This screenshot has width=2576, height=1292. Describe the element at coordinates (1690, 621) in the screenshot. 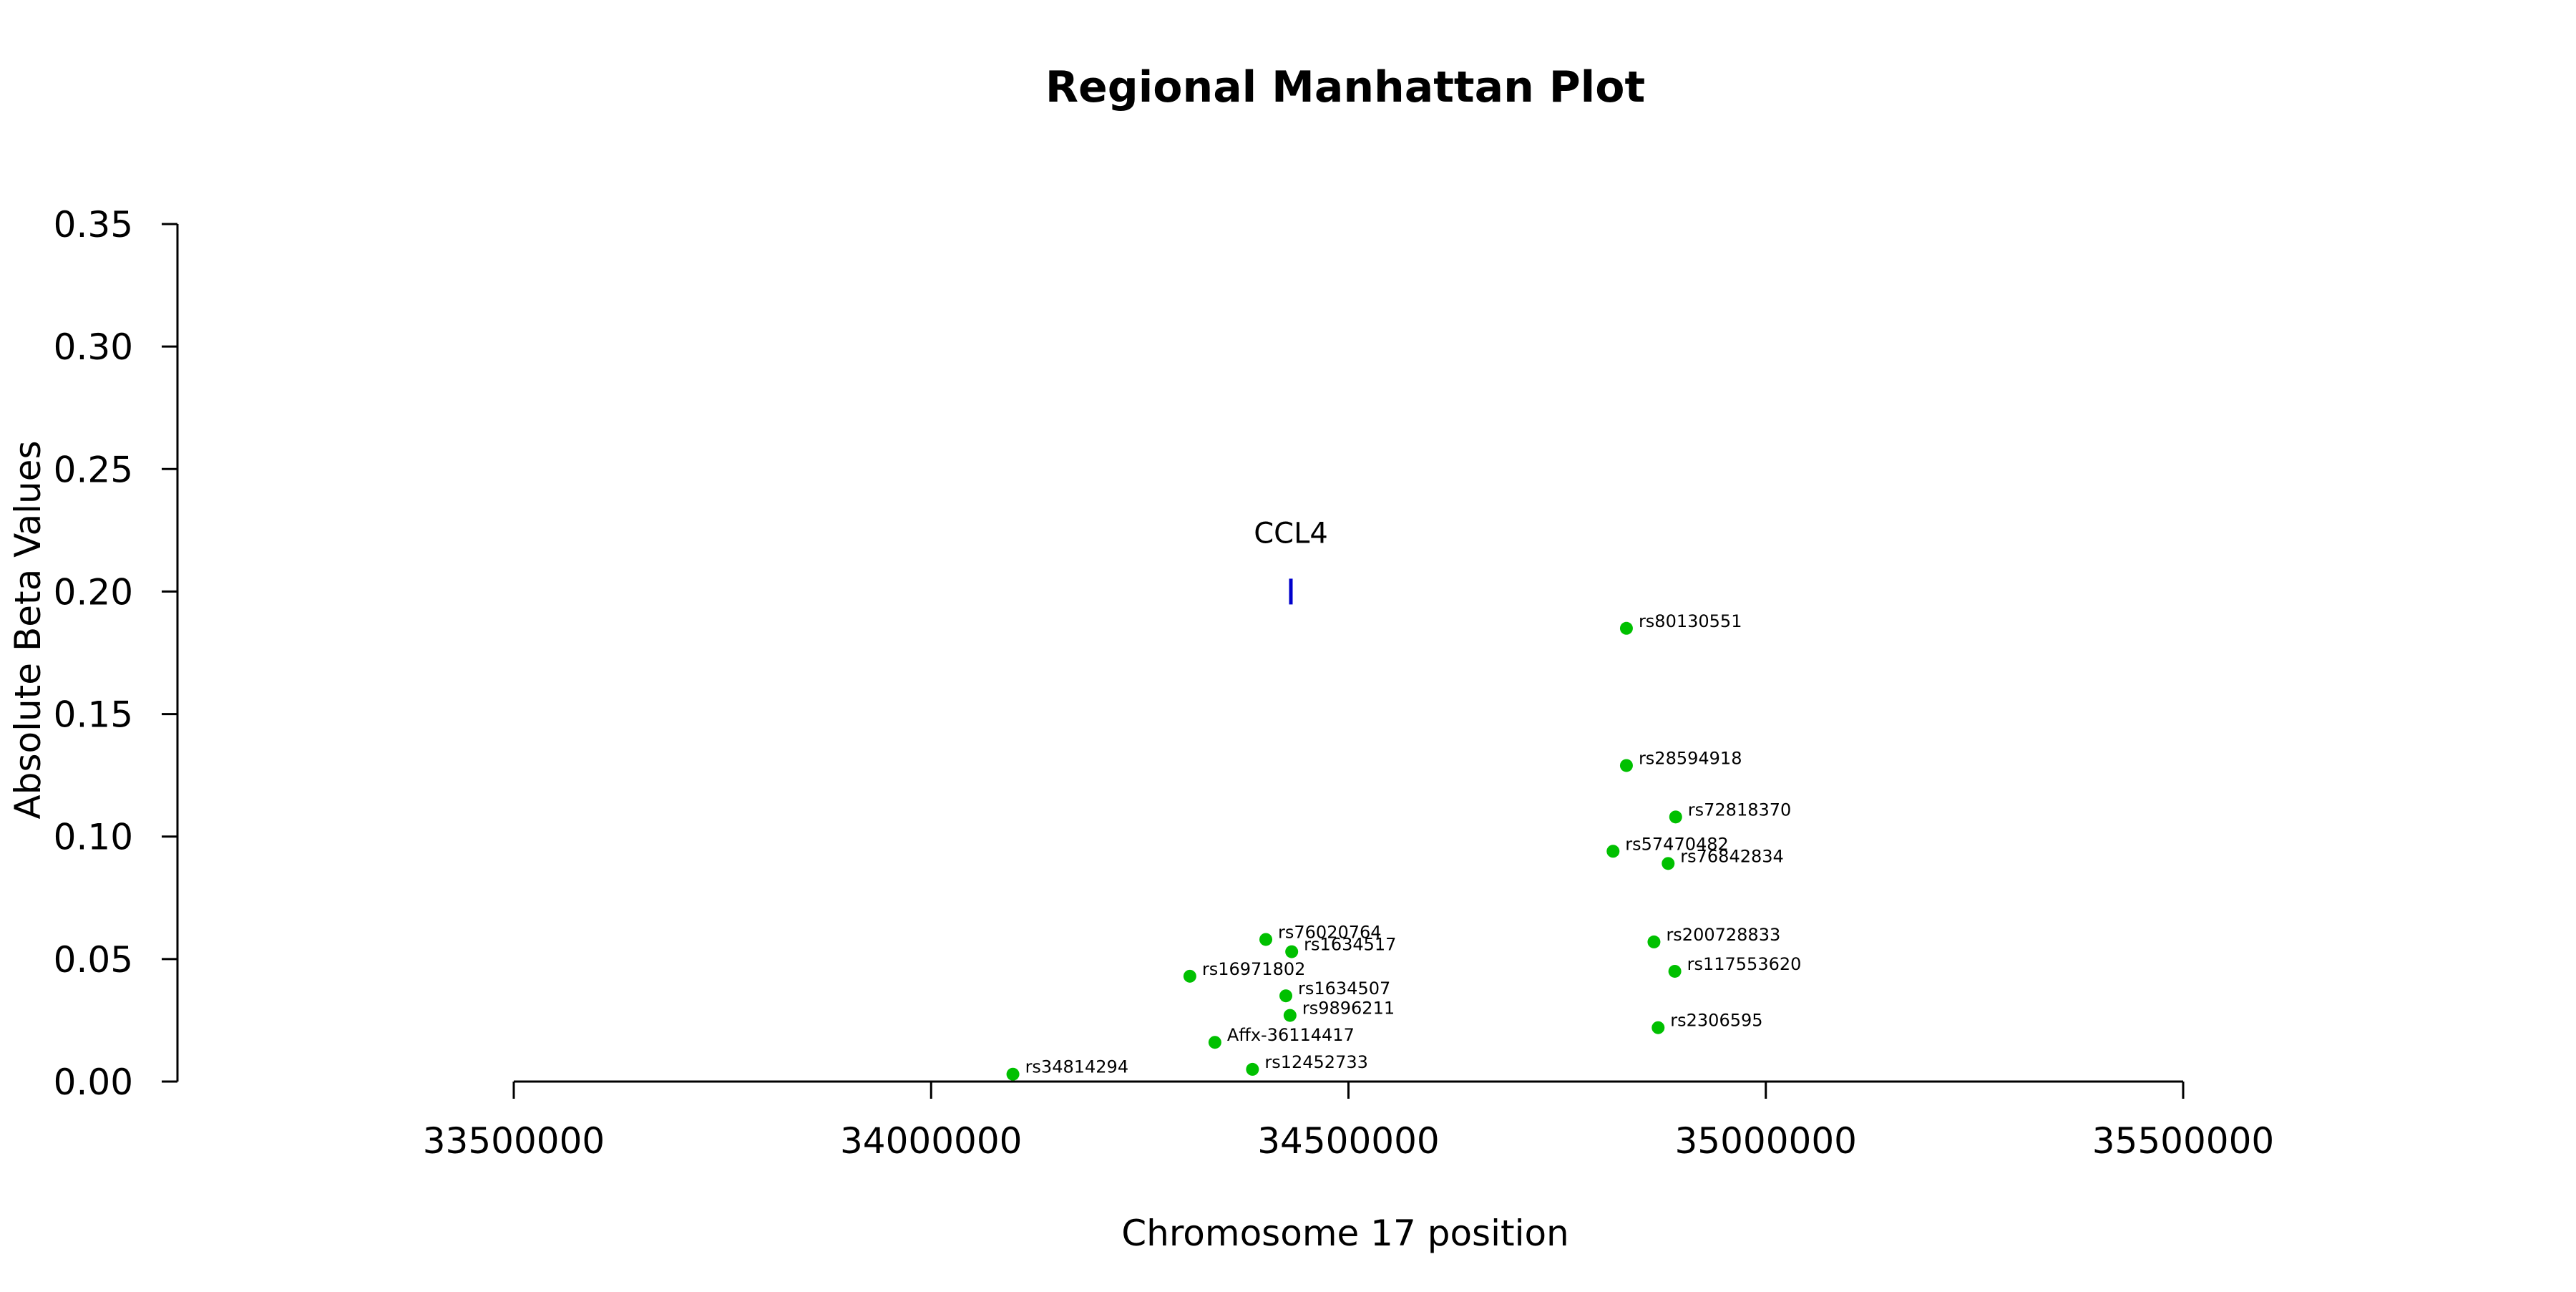

I see `data-point-label: rs80130551` at that location.